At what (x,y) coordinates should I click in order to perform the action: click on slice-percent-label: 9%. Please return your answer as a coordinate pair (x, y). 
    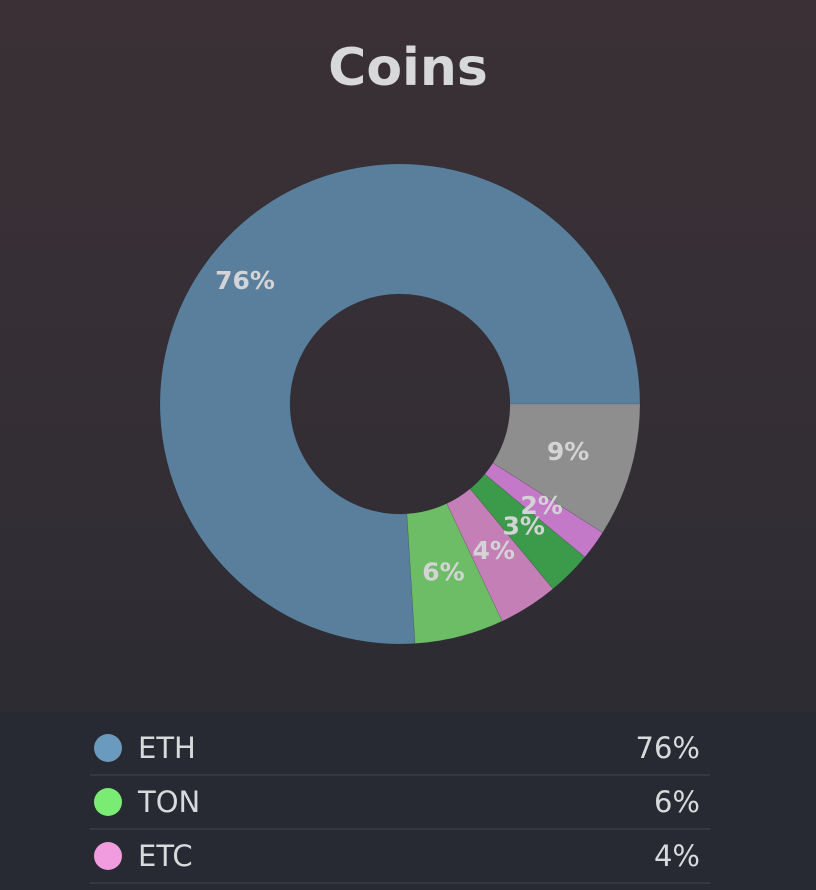
    Looking at the image, I should click on (568, 451).